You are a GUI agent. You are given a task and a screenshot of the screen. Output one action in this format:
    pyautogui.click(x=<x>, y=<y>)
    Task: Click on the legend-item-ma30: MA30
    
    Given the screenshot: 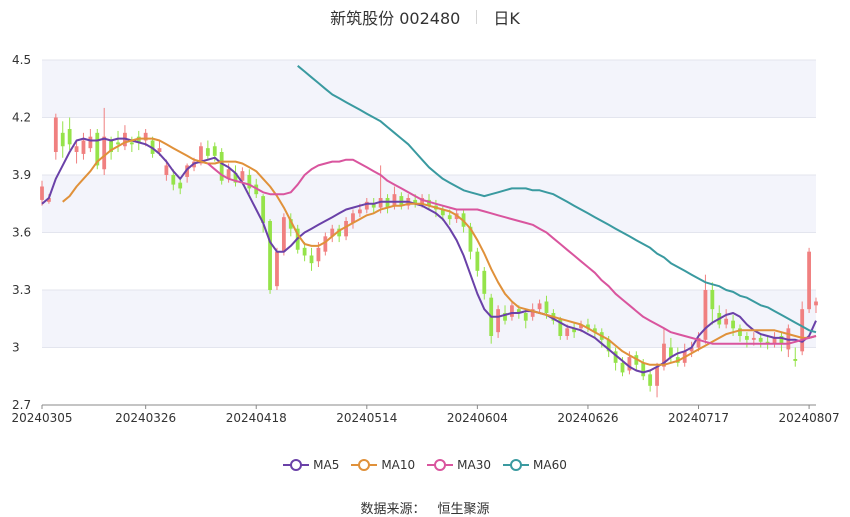 What is the action you would take?
    pyautogui.click(x=459, y=465)
    